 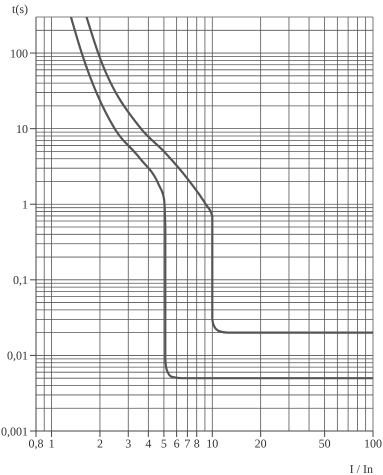 I want to click on x-tick-label: 4, so click(x=148, y=443).